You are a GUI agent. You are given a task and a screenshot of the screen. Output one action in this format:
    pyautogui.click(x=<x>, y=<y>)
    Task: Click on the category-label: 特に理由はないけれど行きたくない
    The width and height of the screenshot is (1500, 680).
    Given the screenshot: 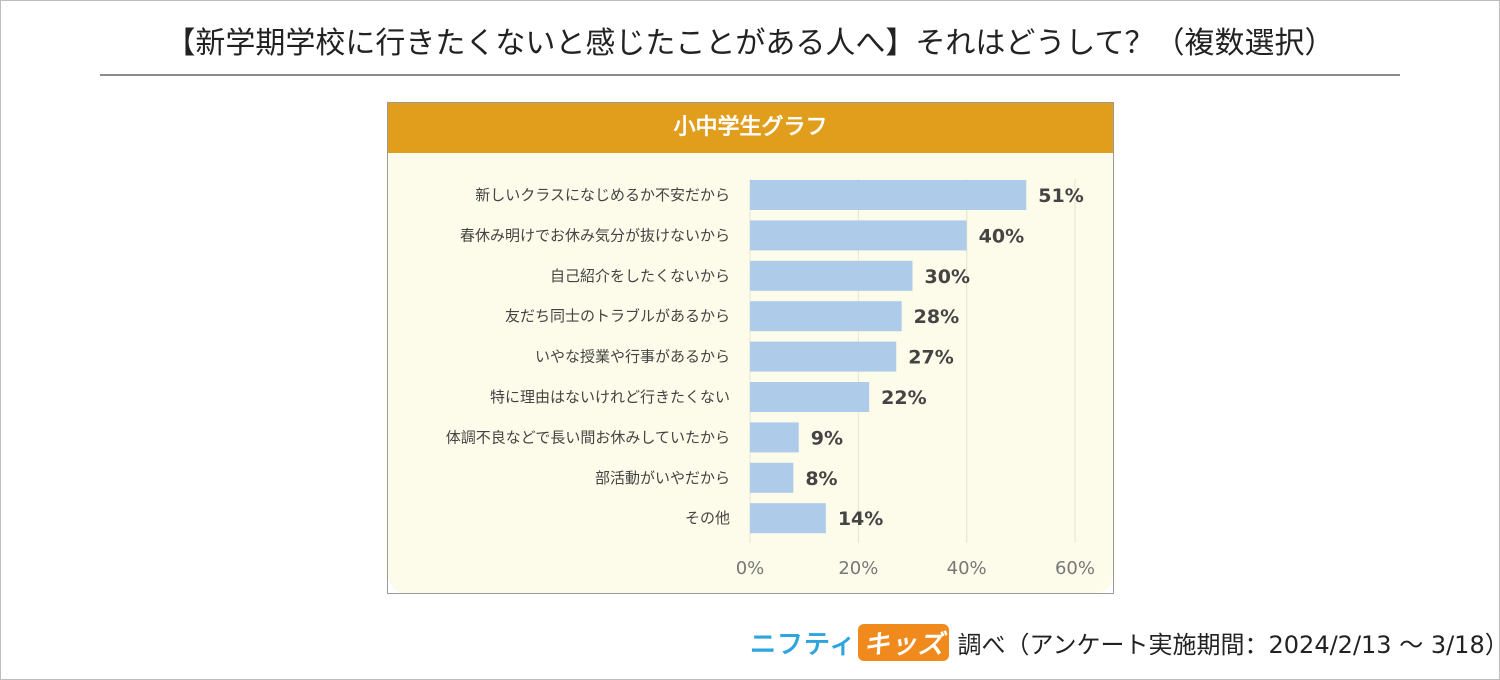 What is the action you would take?
    pyautogui.click(x=610, y=397)
    